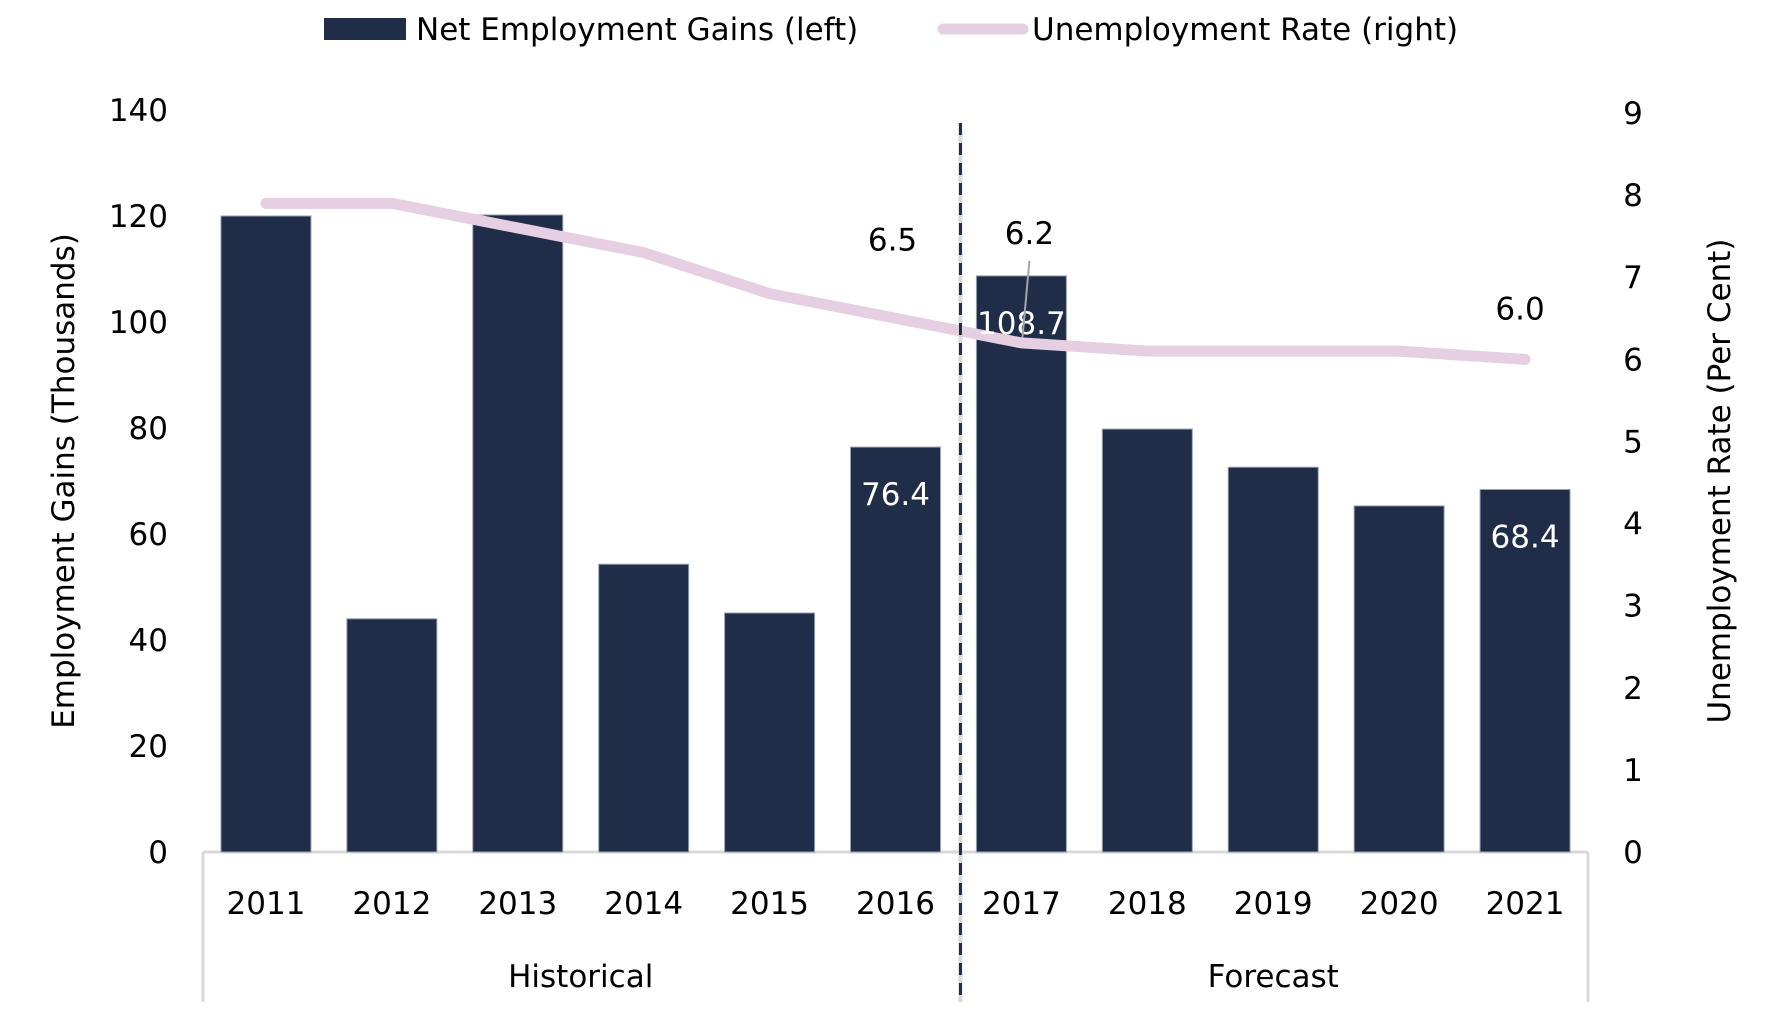  Describe the element at coordinates (923, 977) in the screenshot. I see `group-labels: Historical Forecast` at that location.